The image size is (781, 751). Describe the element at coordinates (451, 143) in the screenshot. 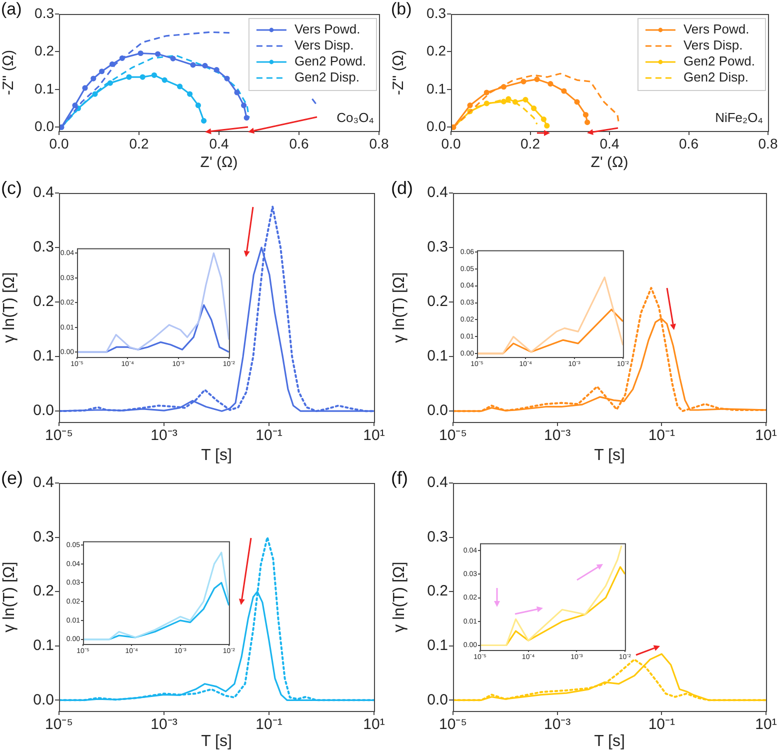

I see `x-tick-label: 0.0` at that location.